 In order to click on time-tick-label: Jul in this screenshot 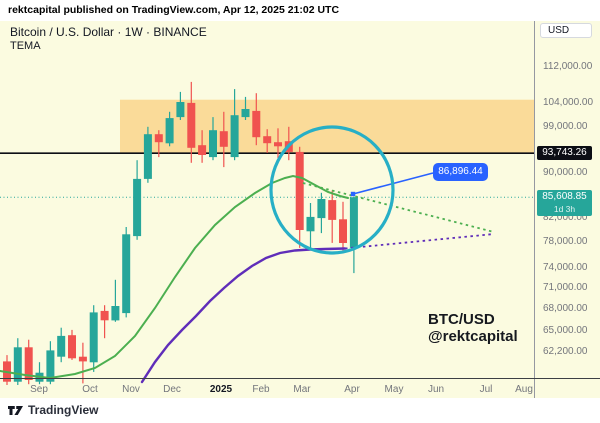, I will do `click(486, 389)`.